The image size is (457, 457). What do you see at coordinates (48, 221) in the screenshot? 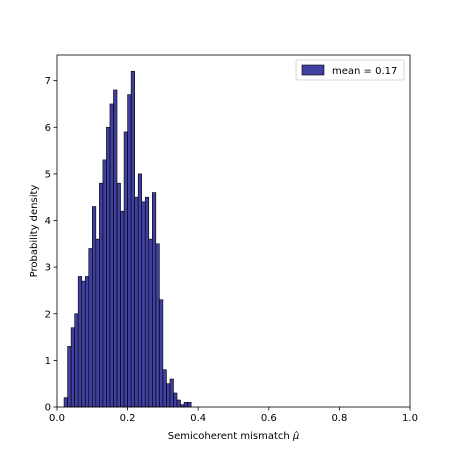
I see `y-tick-label: 4` at bounding box center [48, 221].